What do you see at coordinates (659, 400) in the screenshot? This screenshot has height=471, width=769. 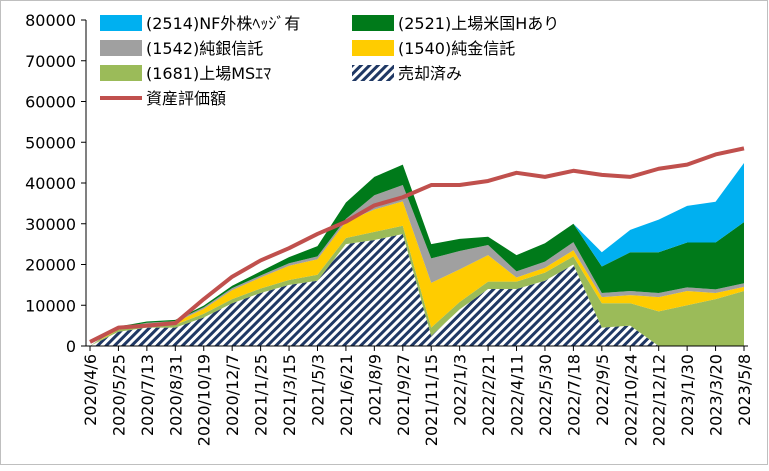 I see `x-tick-label: 2022/12/12` at bounding box center [659, 400].